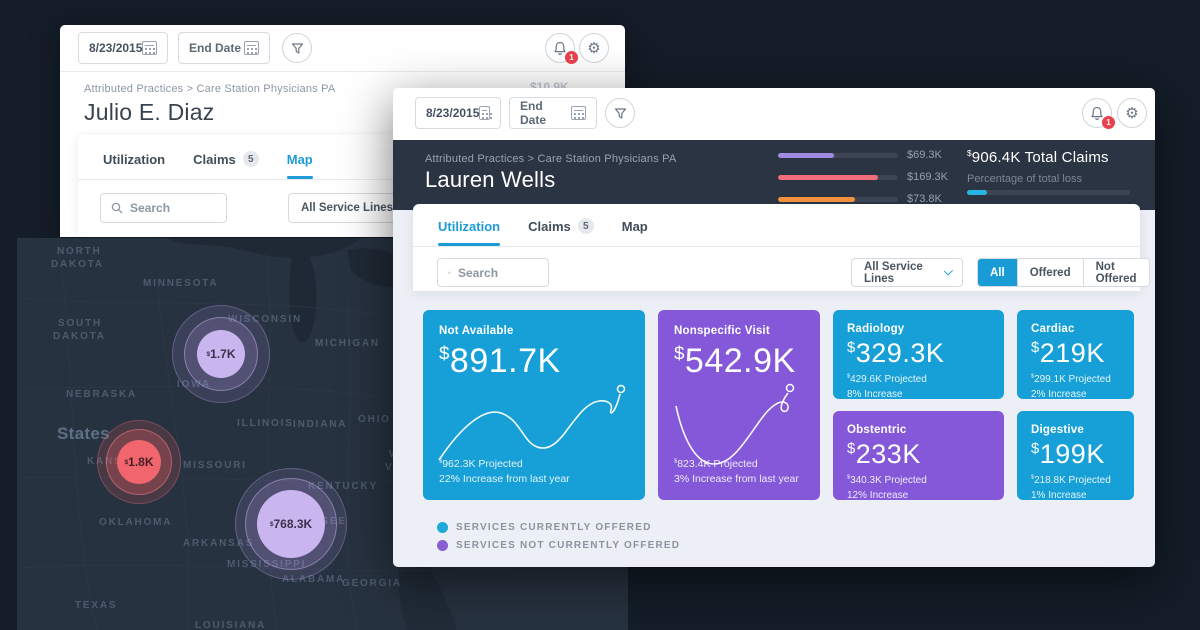 Image resolution: width=1200 pixels, height=630 pixels. Describe the element at coordinates (900, 353) in the screenshot. I see `card-amount: 329.3K` at that location.